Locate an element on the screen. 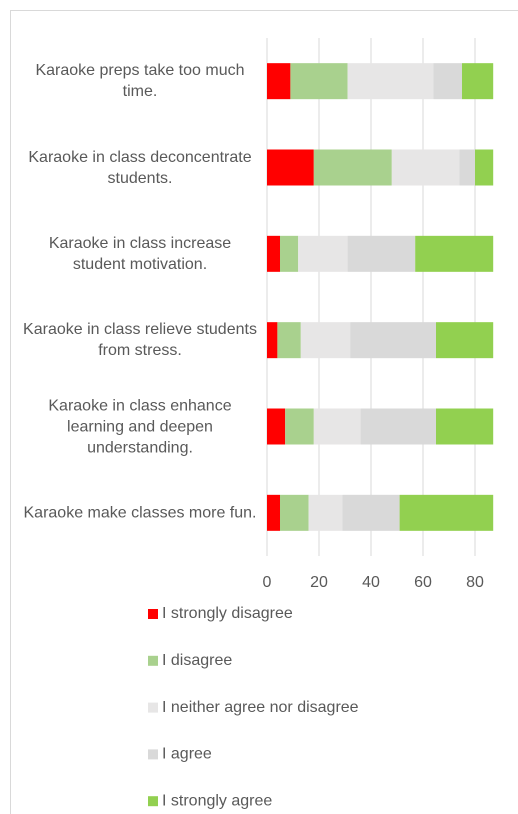 This screenshot has width=518, height=814. legend-label: I disagree is located at coordinates (197, 660).